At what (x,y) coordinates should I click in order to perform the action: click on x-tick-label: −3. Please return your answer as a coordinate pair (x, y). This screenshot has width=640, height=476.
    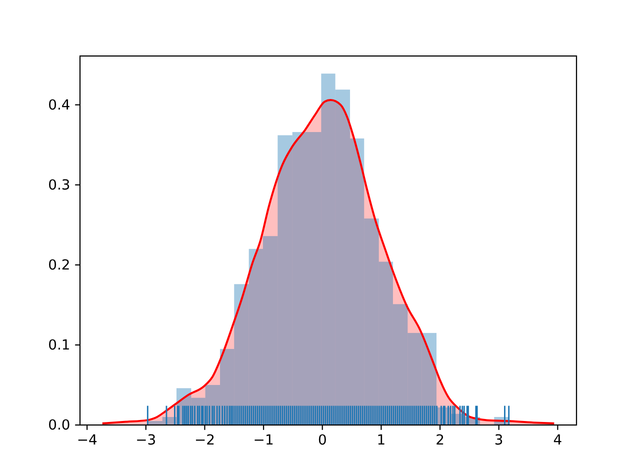
    Looking at the image, I should click on (146, 440).